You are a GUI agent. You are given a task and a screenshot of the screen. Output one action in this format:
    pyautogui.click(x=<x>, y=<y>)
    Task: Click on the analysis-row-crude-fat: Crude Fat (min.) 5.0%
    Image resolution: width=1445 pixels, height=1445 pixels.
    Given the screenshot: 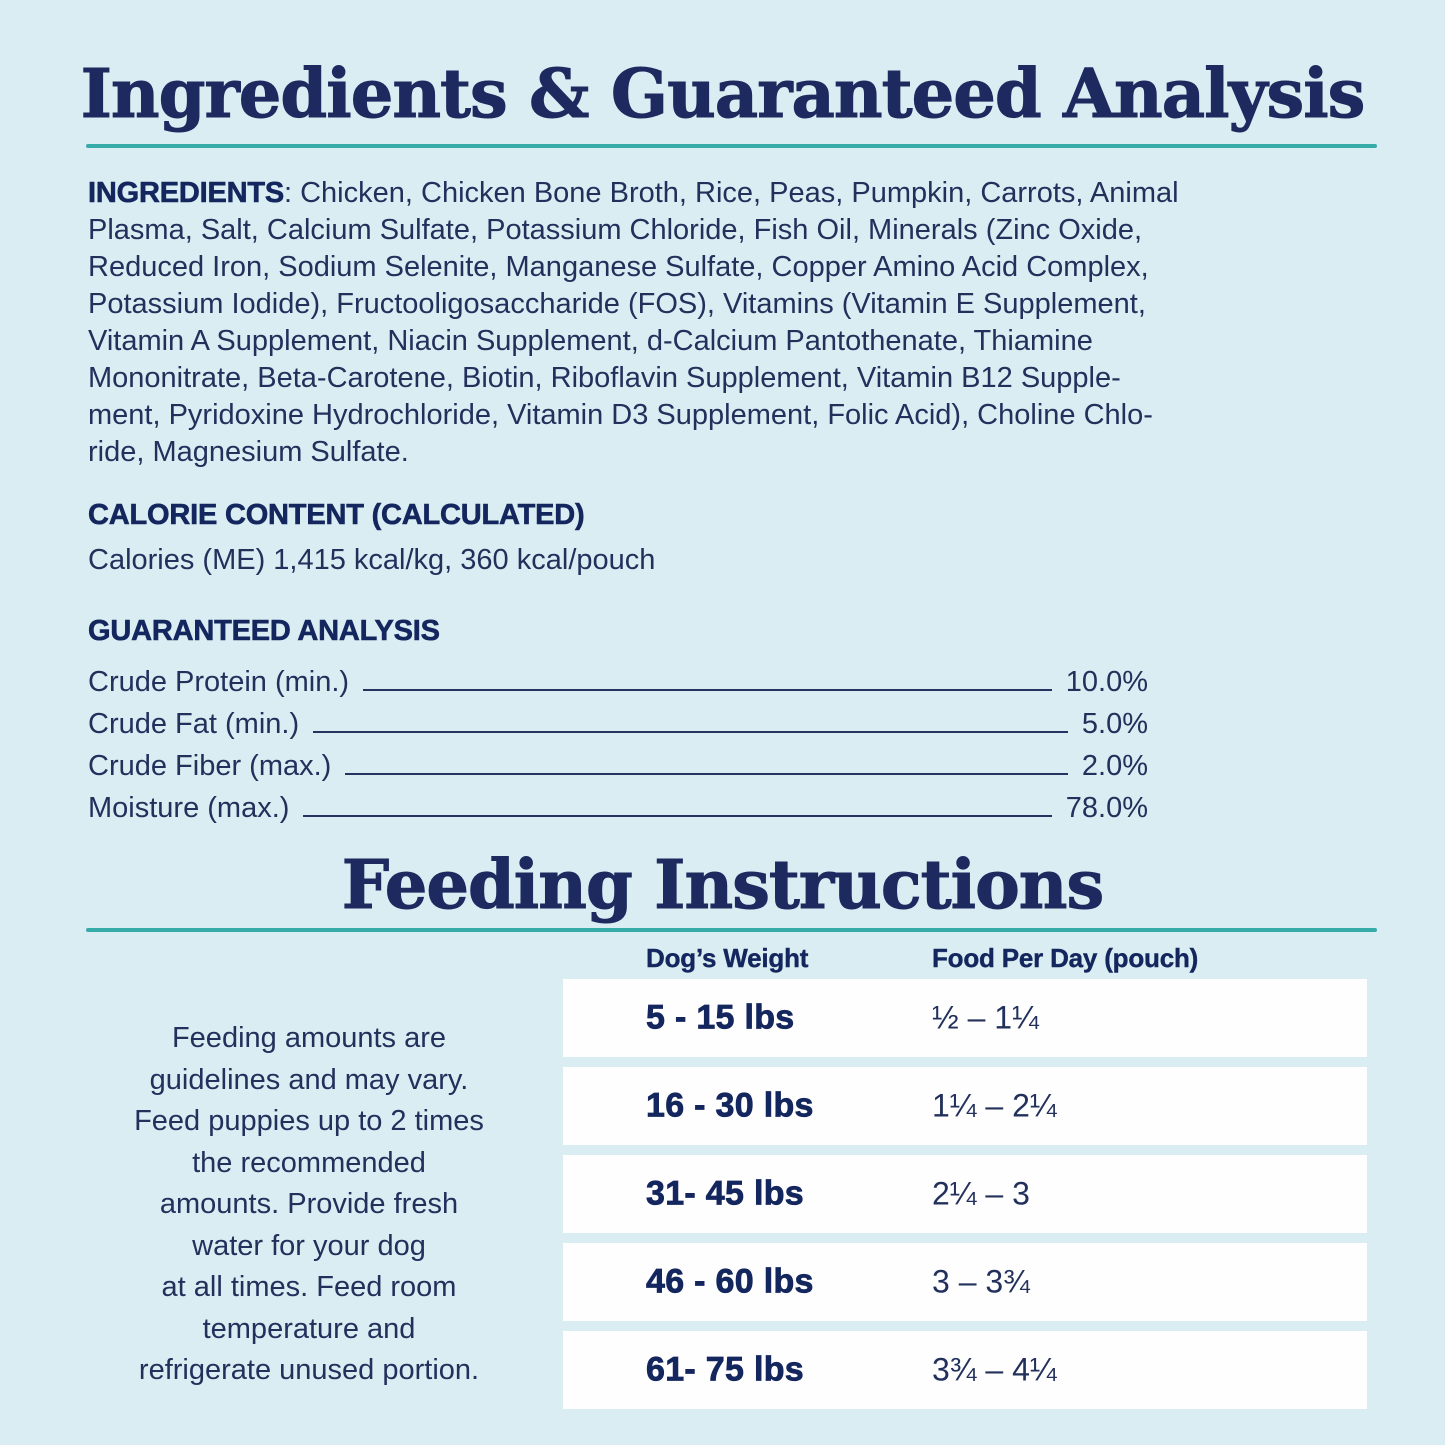 What is the action you would take?
    pyautogui.click(x=618, y=720)
    